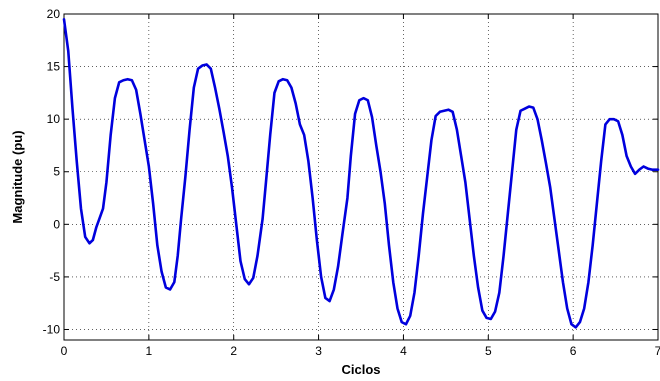 This screenshot has height=381, width=660. Describe the element at coordinates (149, 351) in the screenshot. I see `x-tick-label: 1` at that location.